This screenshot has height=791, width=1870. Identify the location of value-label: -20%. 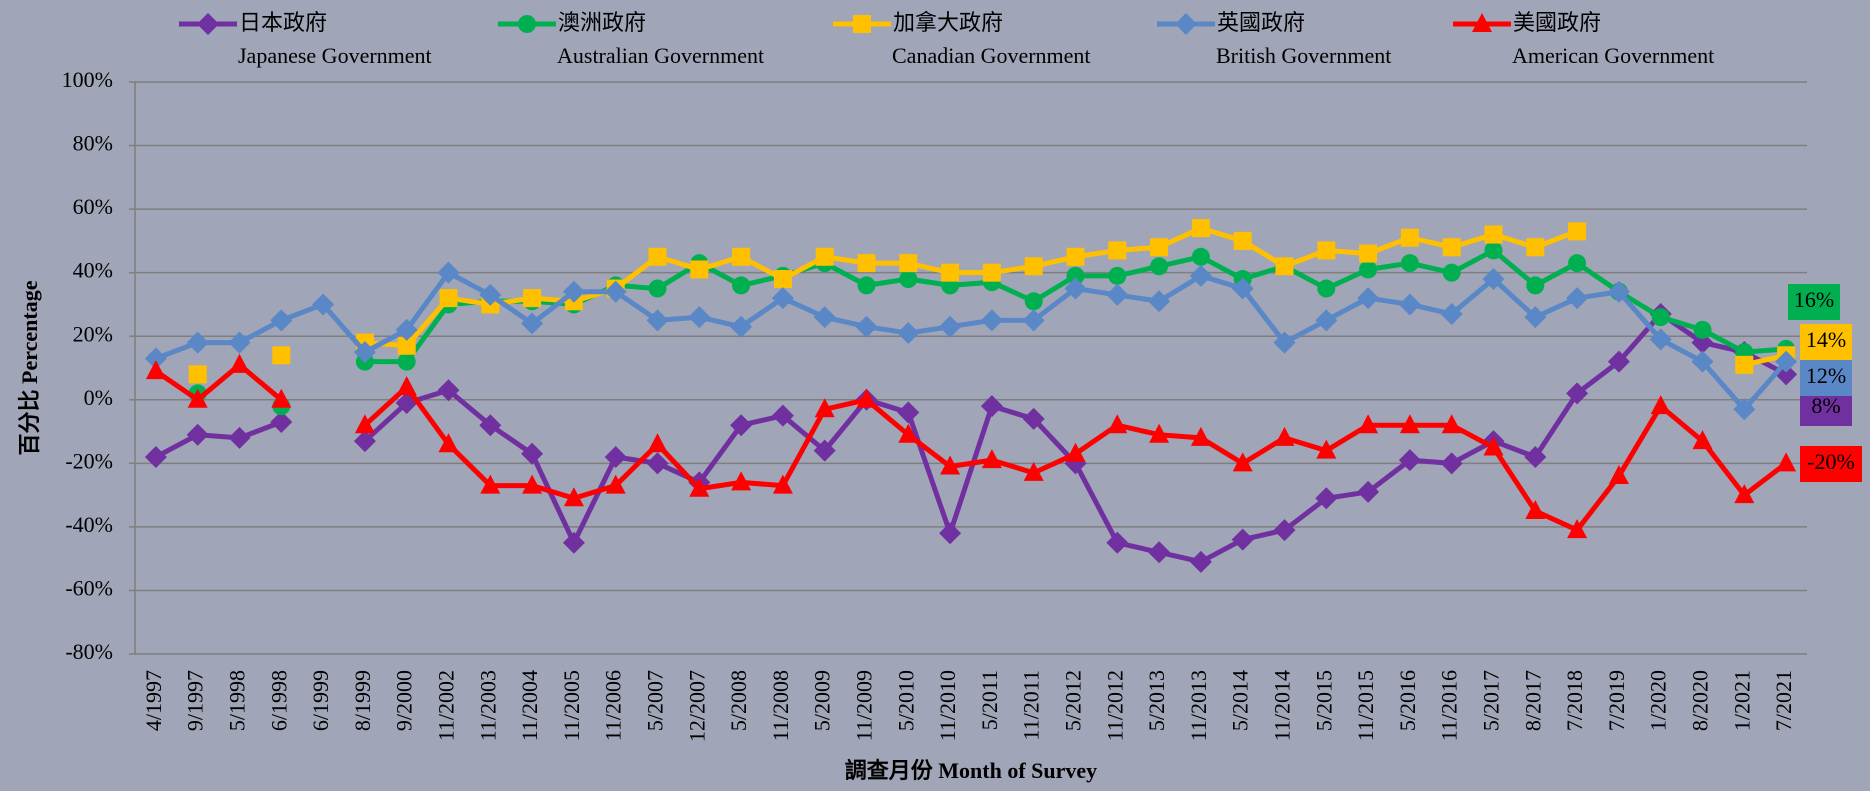
(1831, 461).